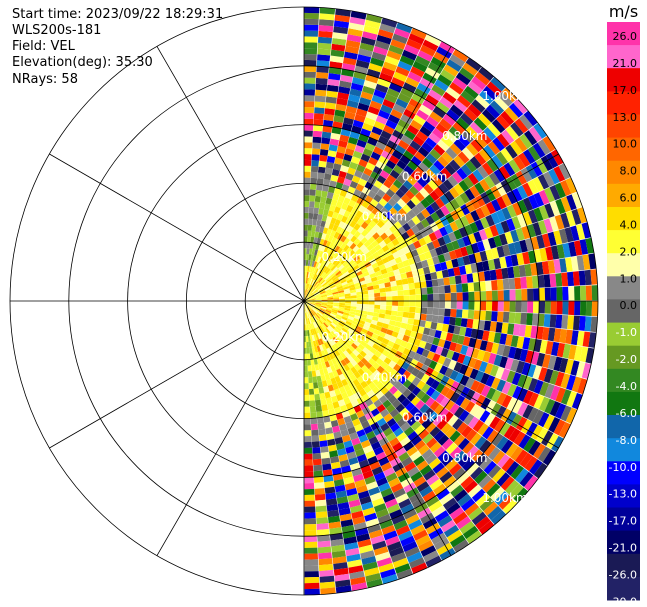 The image size is (647, 607). Describe the element at coordinates (629, 171) in the screenshot. I see `colorbar-tick-label: 8.0` at that location.